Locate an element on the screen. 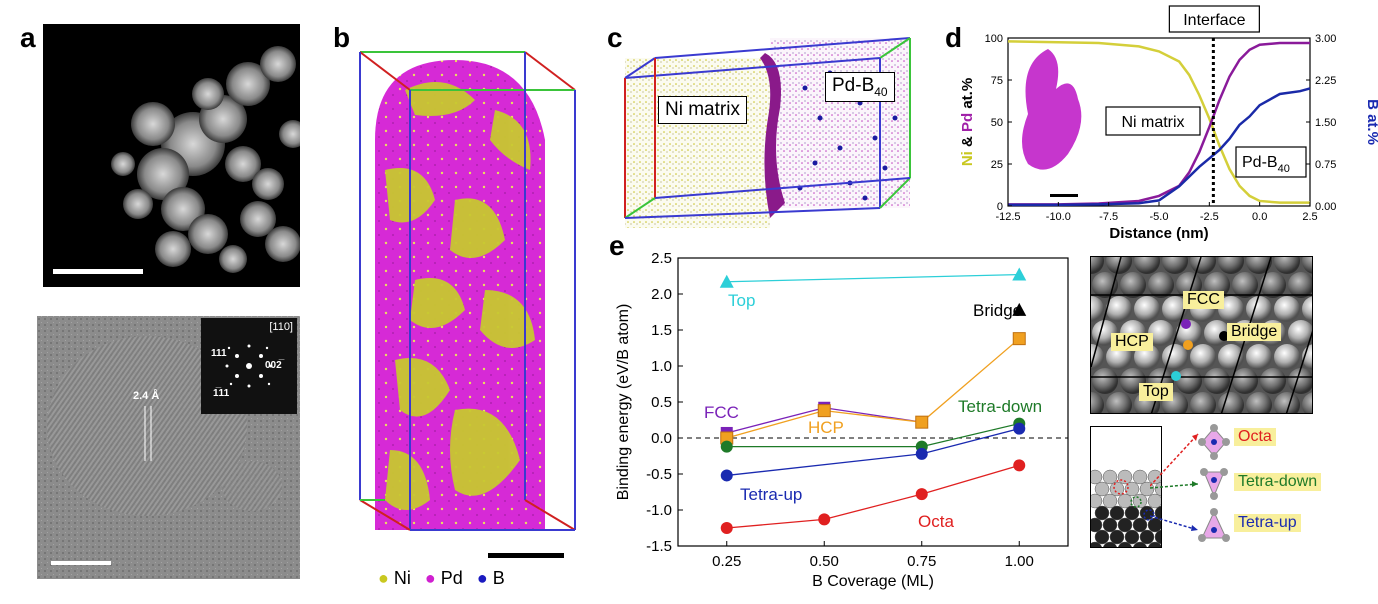 This screenshot has height=604, width=1378. stem-image is located at coordinates (171, 155).